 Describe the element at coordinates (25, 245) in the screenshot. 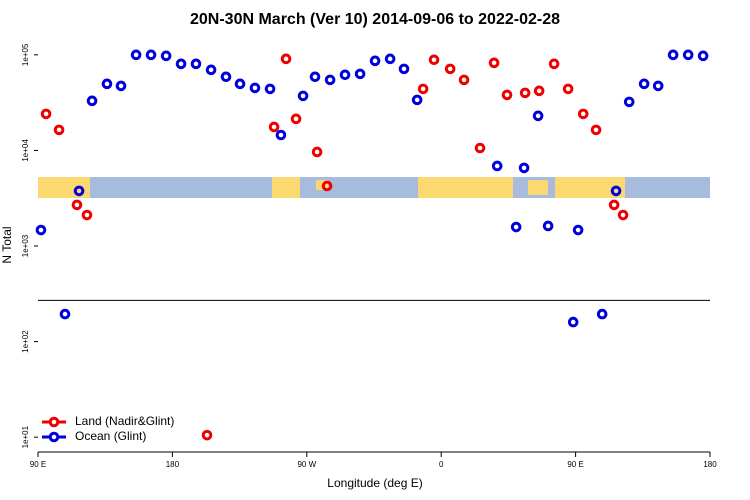

I see `y-tick-label: 1e+03` at that location.